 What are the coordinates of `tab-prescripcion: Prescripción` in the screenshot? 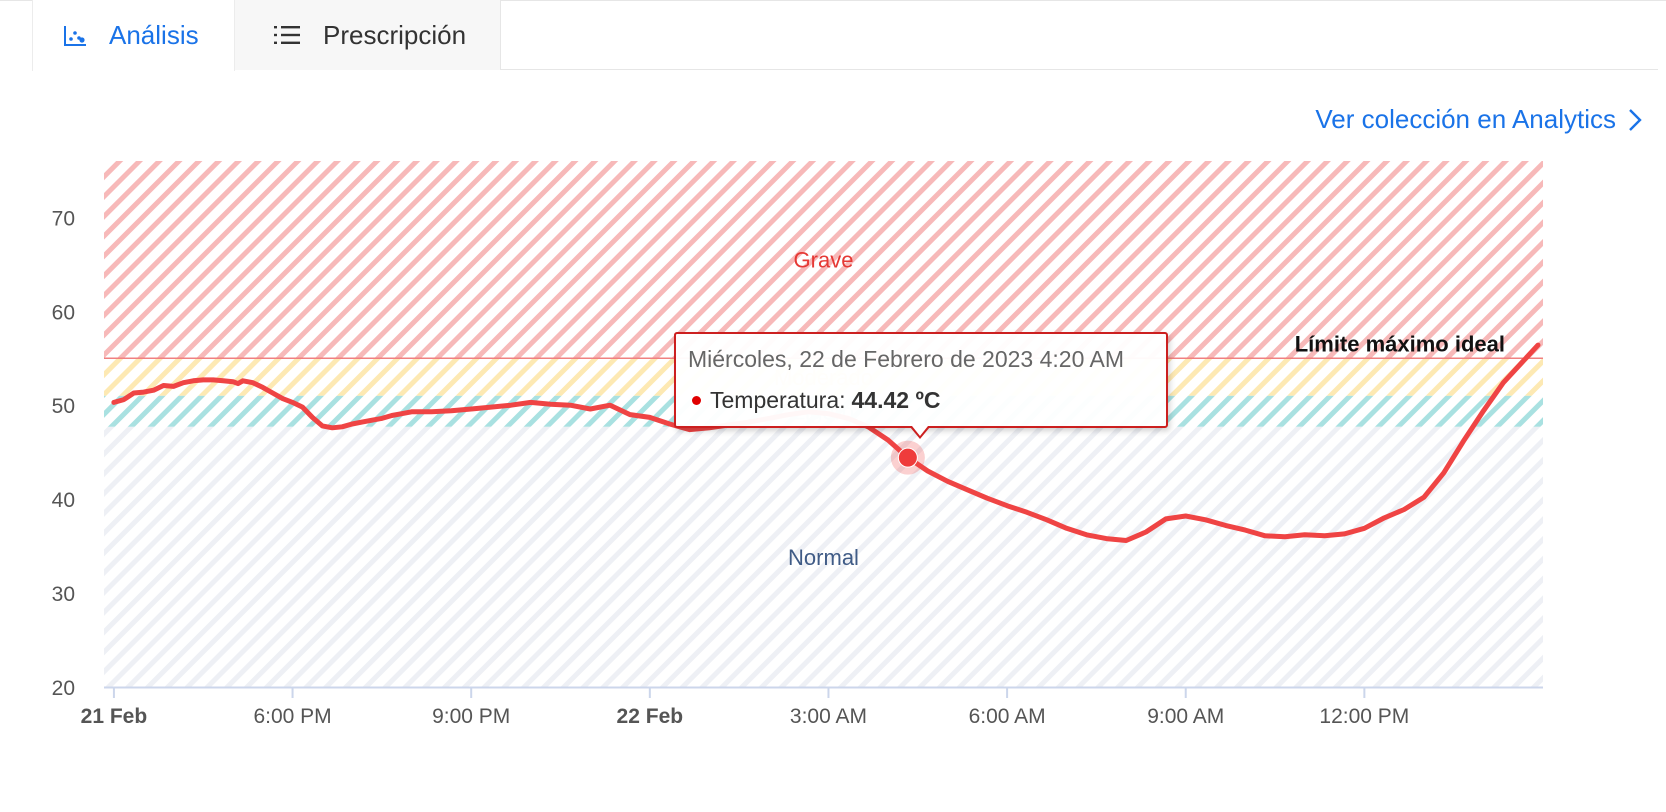 It's located at (368, 35).